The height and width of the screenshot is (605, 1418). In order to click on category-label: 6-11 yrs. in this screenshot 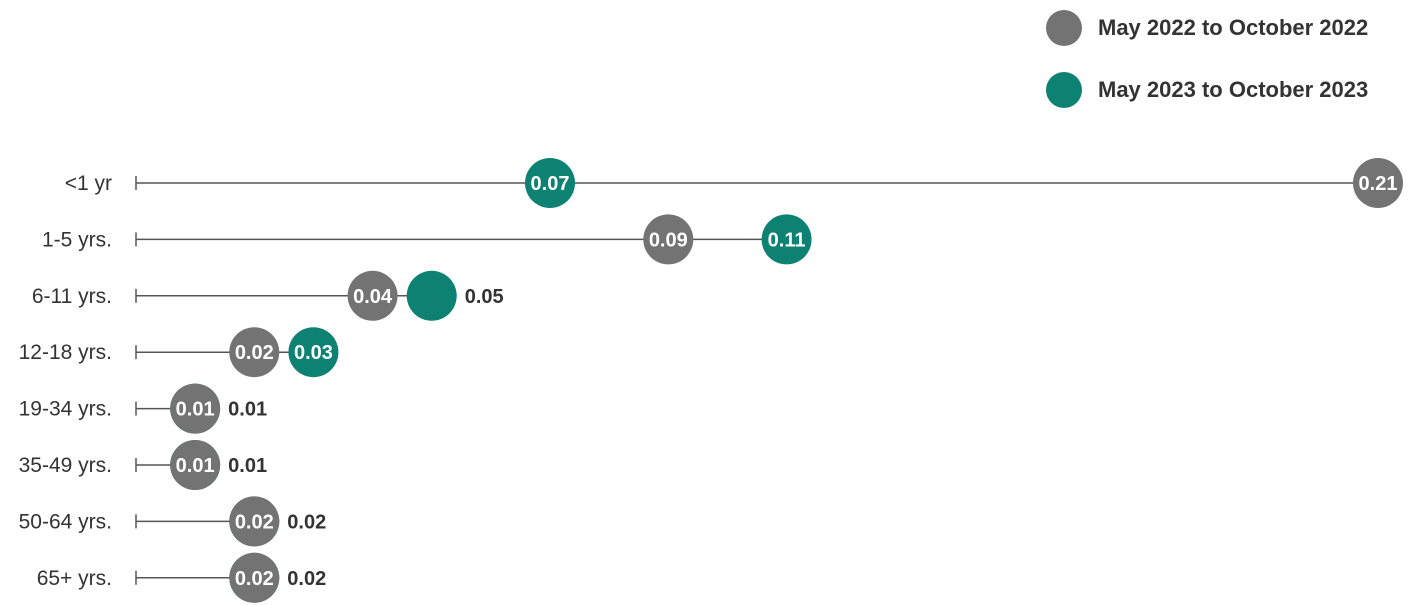, I will do `click(72, 296)`.